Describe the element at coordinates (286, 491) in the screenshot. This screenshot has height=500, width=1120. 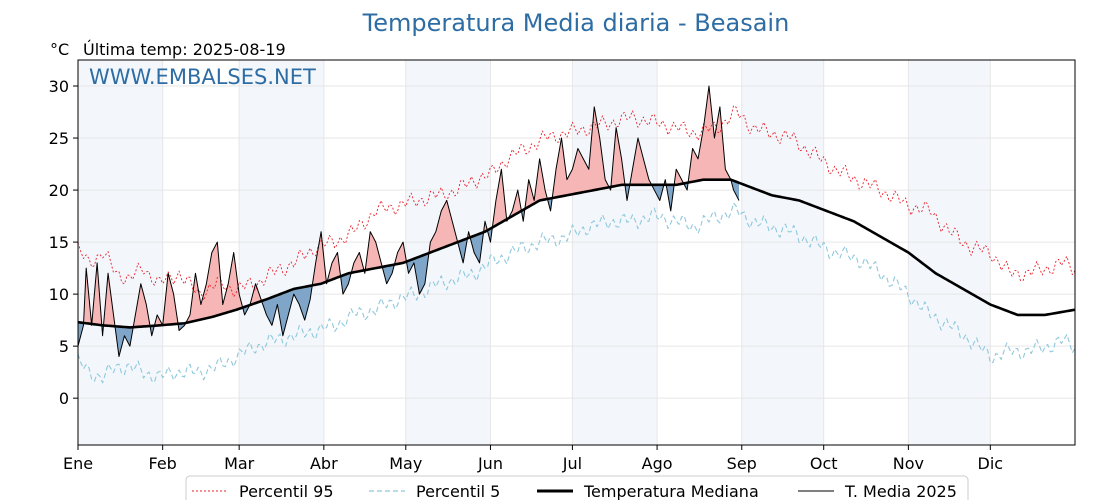
I see `legend-label-p95: Percentil 95` at that location.